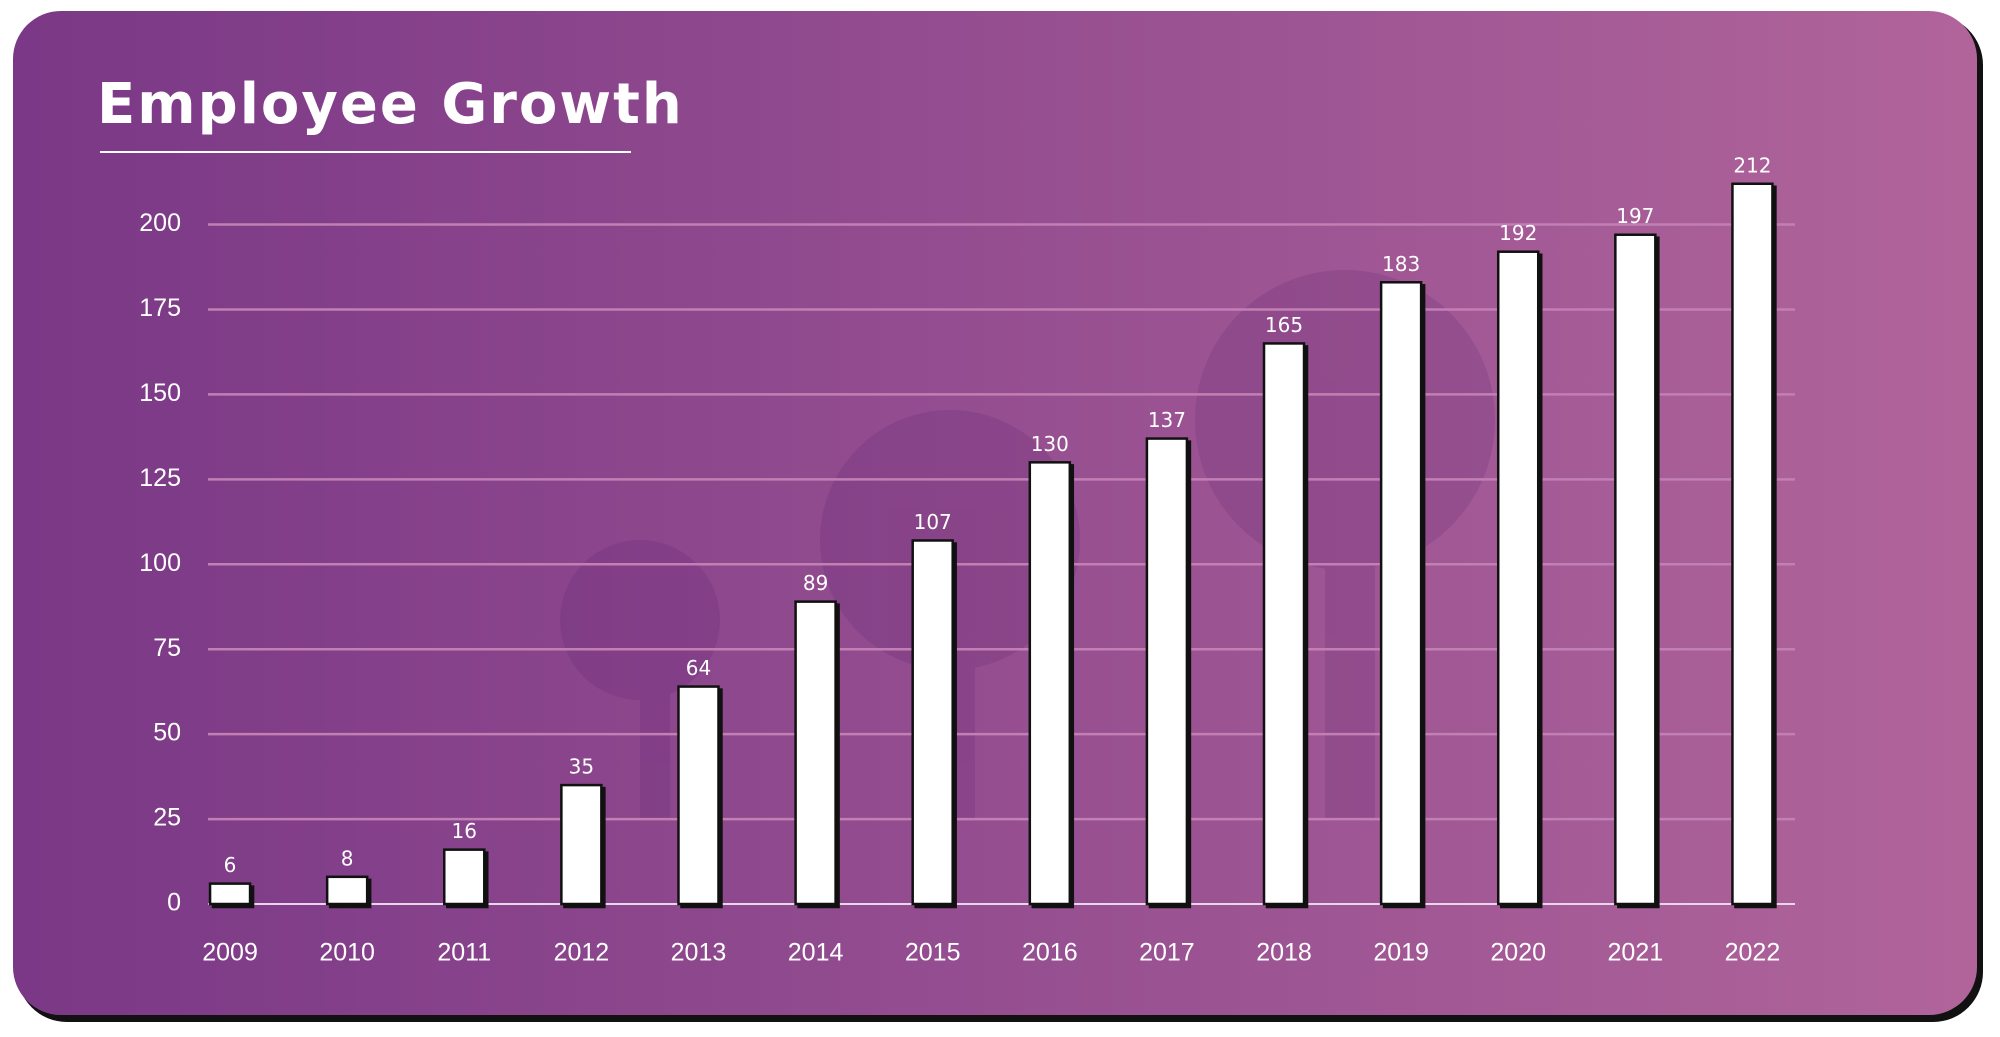 The image size is (2000, 1037). I want to click on y-tick-label: 25, so click(167, 818).